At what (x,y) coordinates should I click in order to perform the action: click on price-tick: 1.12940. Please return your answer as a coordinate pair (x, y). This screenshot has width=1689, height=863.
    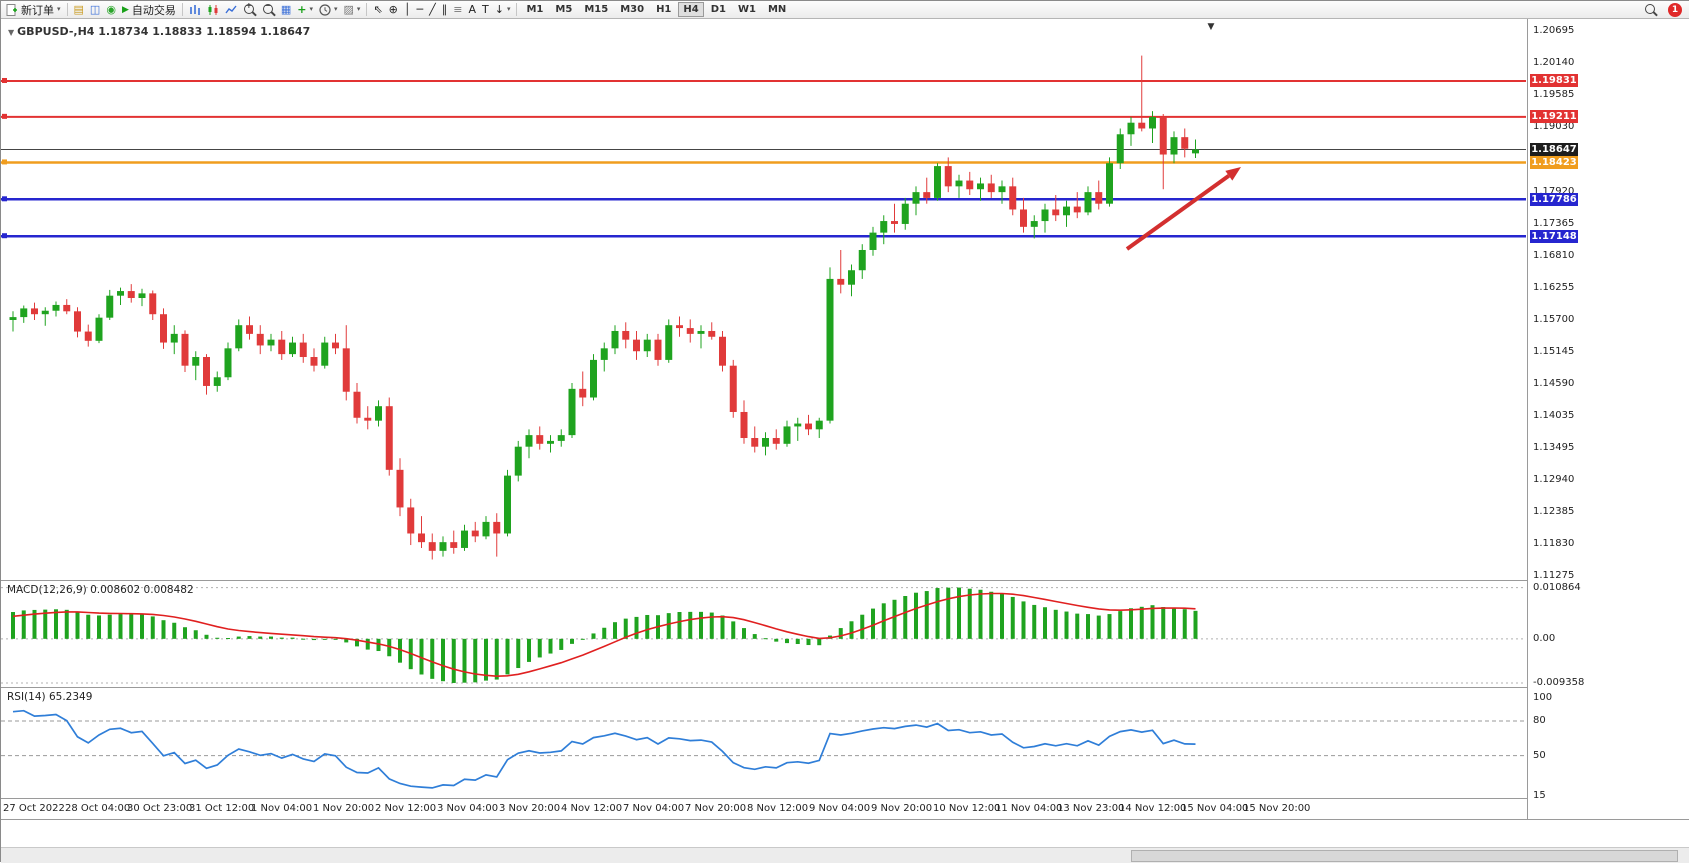
    Looking at the image, I should click on (1554, 479).